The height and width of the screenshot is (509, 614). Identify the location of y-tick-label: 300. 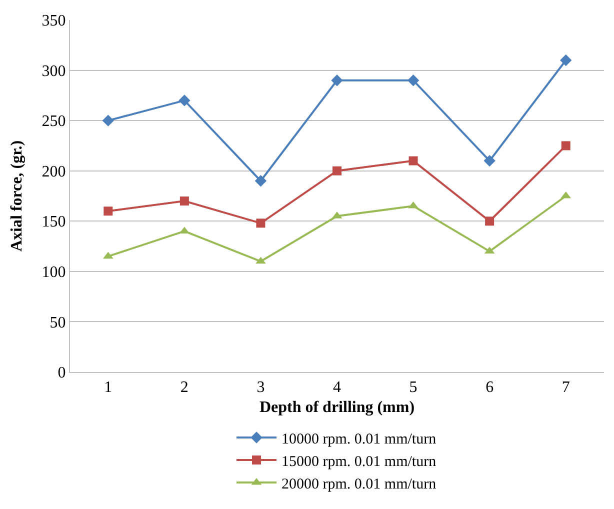
(54, 71).